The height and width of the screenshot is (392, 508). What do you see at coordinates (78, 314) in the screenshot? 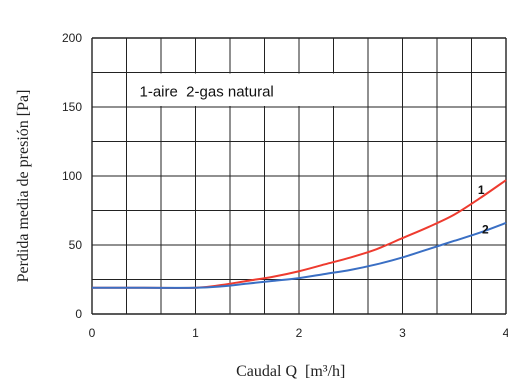
I see `y-tick-label: 0` at bounding box center [78, 314].